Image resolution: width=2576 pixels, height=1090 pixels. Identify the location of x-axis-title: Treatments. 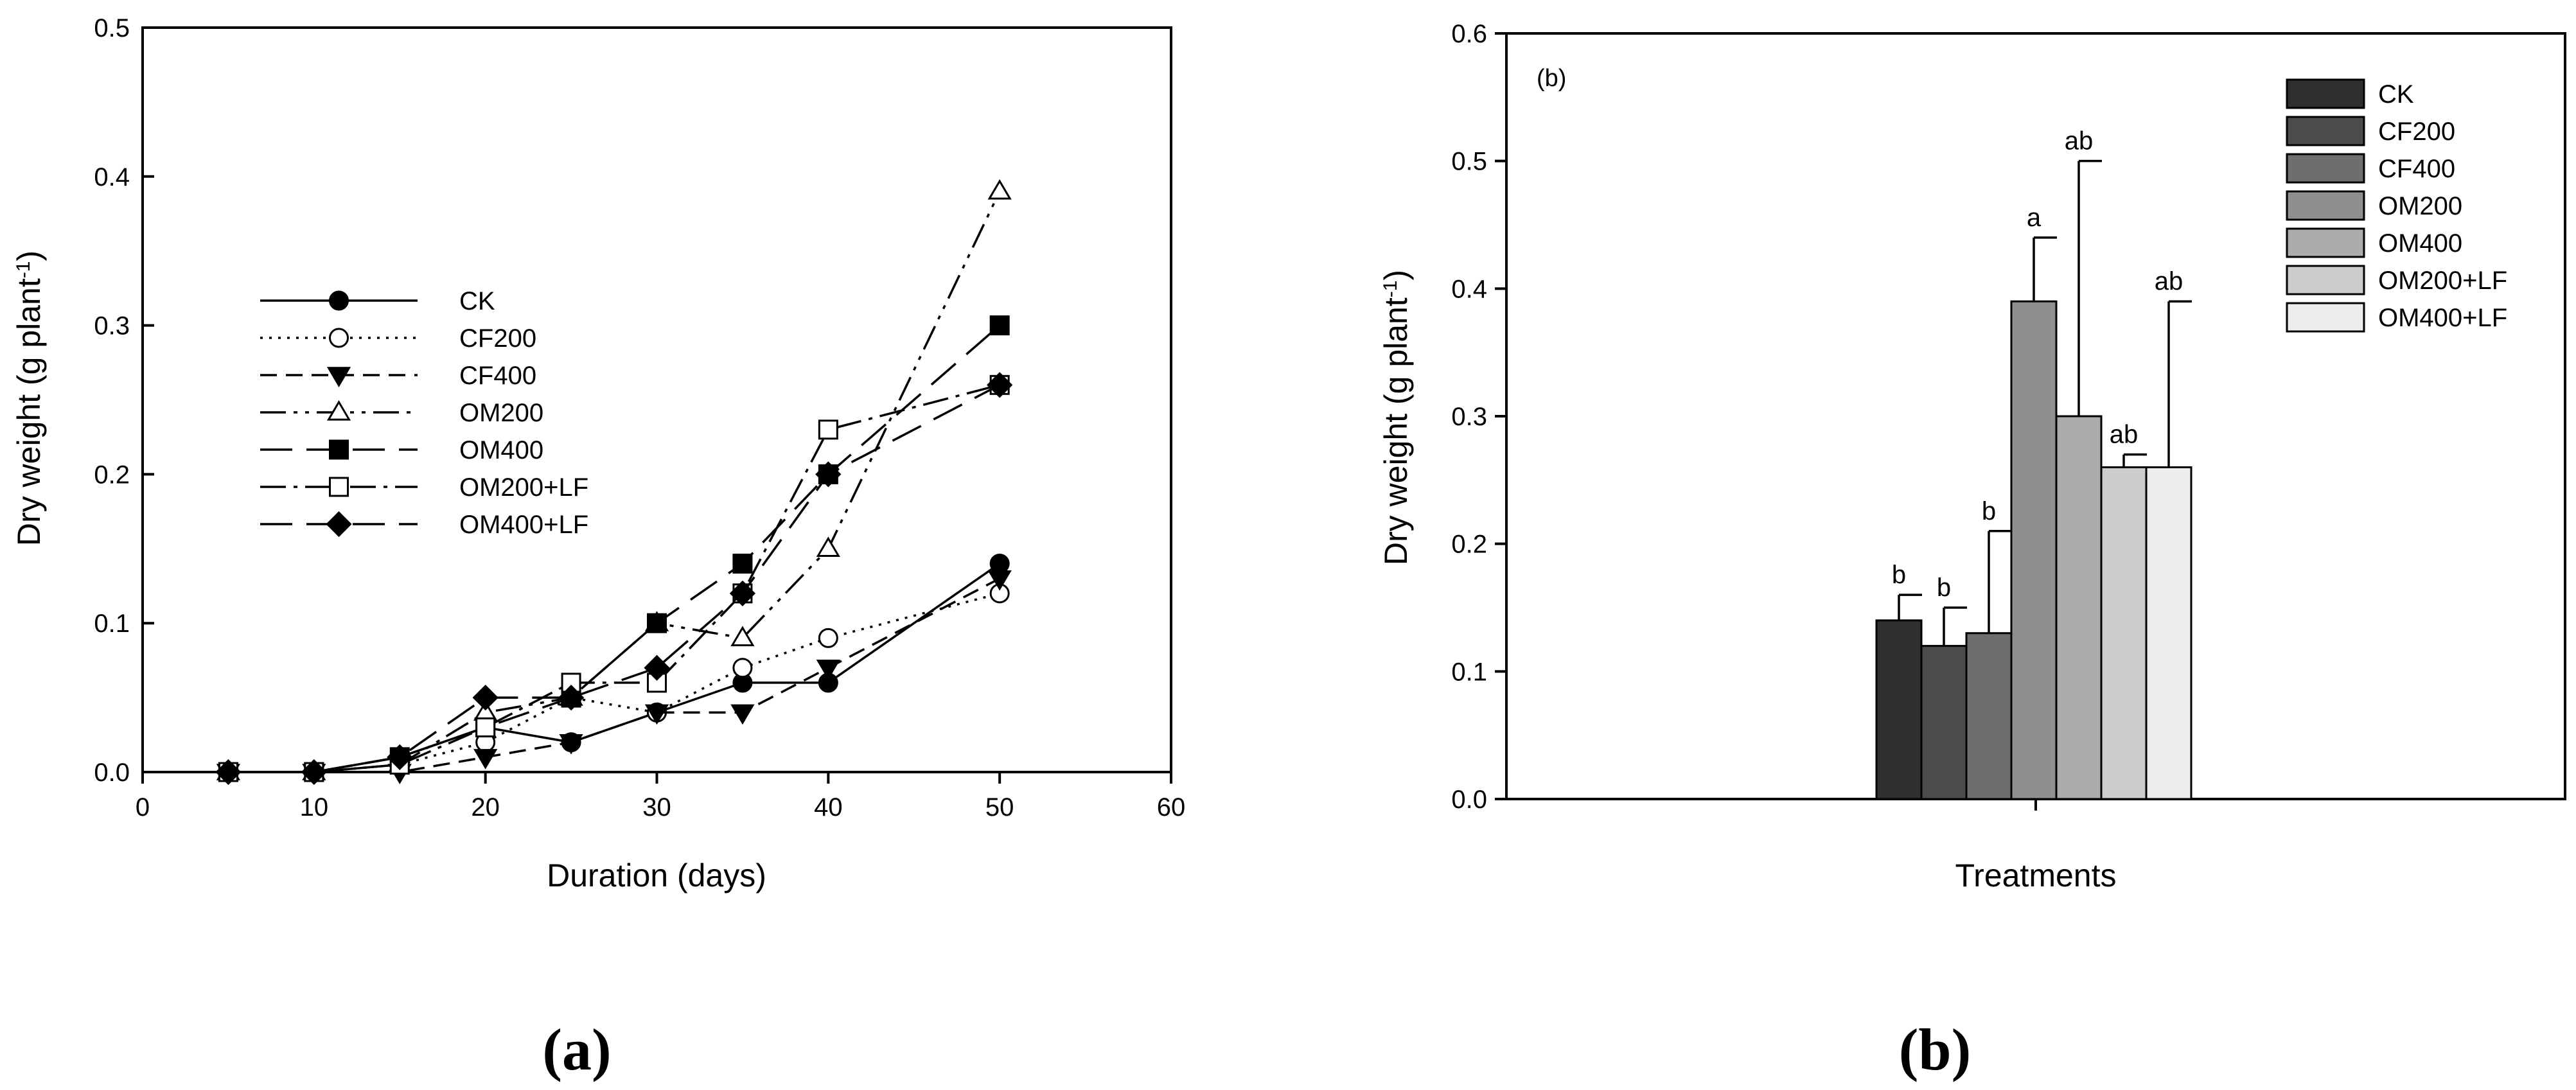
(2035, 875).